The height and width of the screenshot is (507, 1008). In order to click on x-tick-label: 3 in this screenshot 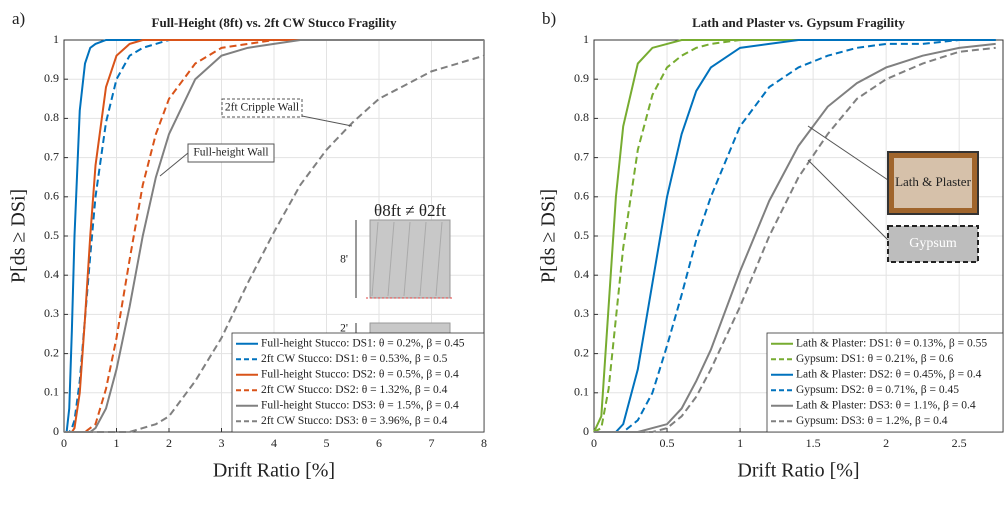, I will do `click(222, 443)`.